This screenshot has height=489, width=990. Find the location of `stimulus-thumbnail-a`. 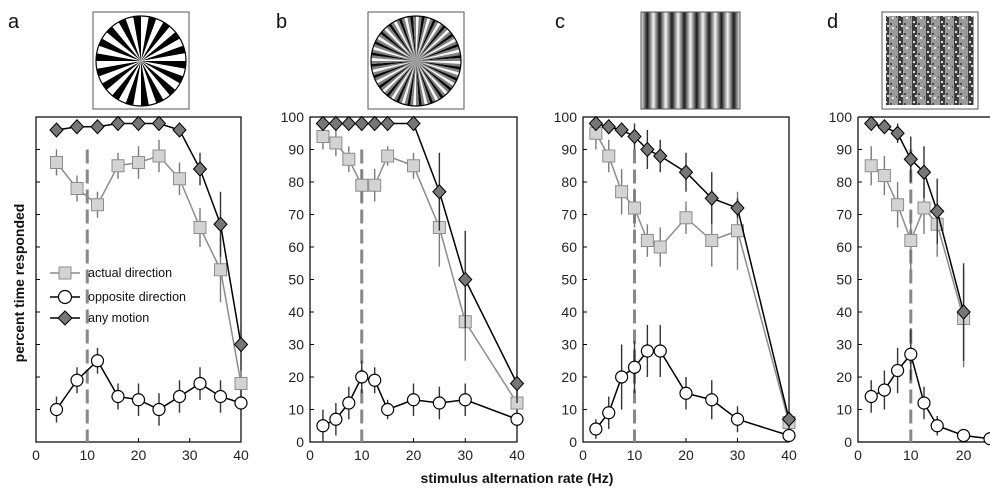

stimulus-thumbnail-a is located at coordinates (141, 60).